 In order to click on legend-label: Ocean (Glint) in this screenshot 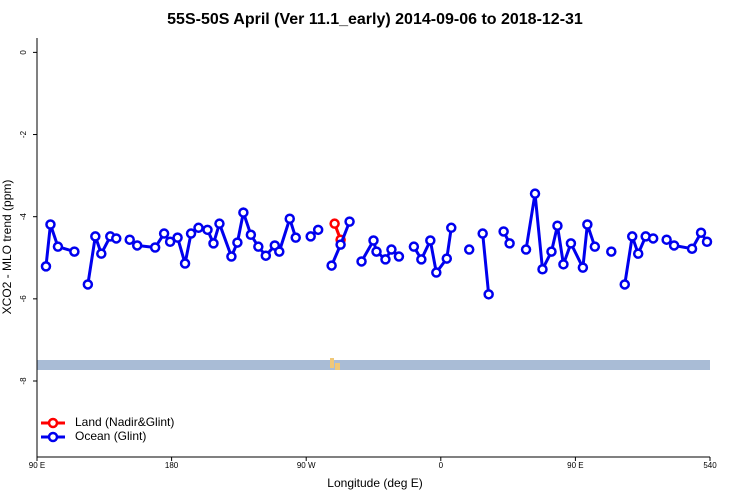, I will do `click(110, 436)`.